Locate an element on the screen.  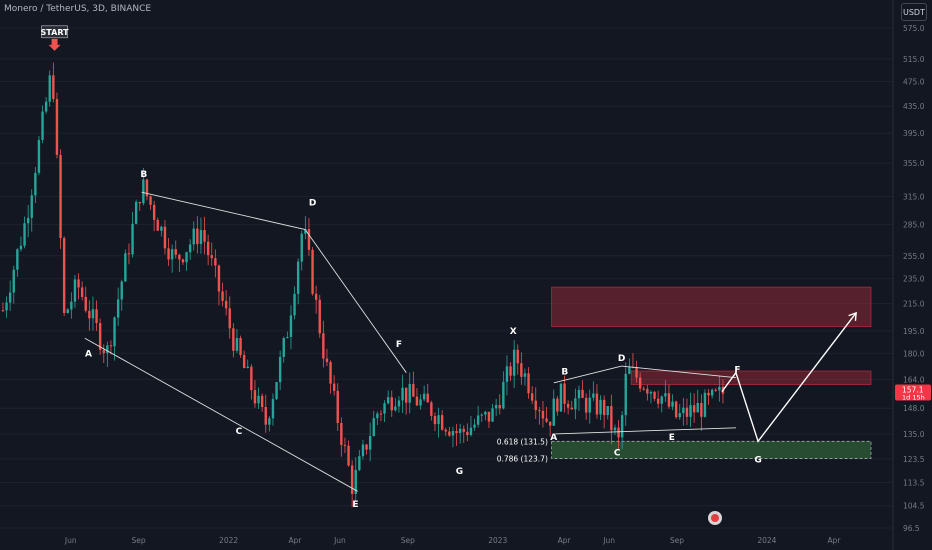
y-tick-label: 148.0 is located at coordinates (914, 408).